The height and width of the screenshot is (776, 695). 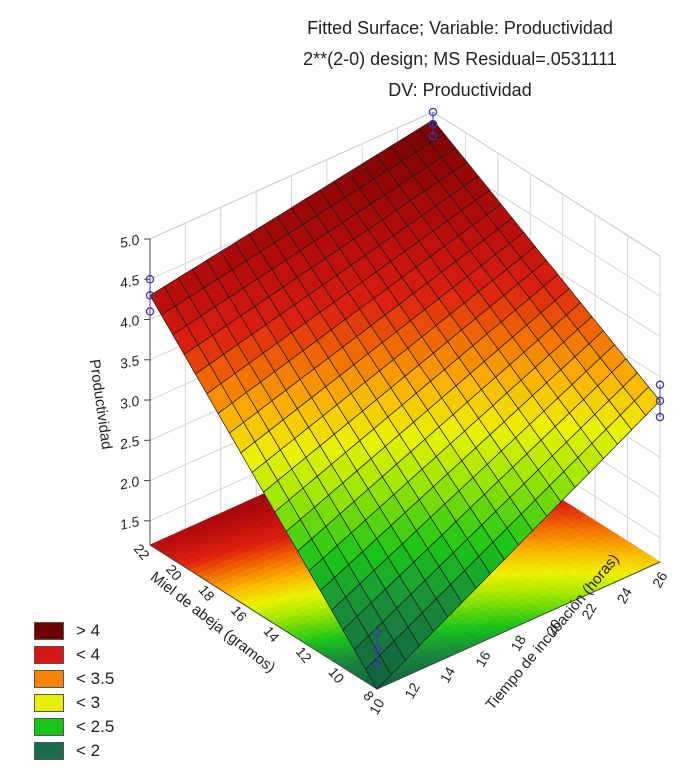 What do you see at coordinates (460, 28) in the screenshot?
I see `chart-title: Fitted Surface; Variable: Productividad` at bounding box center [460, 28].